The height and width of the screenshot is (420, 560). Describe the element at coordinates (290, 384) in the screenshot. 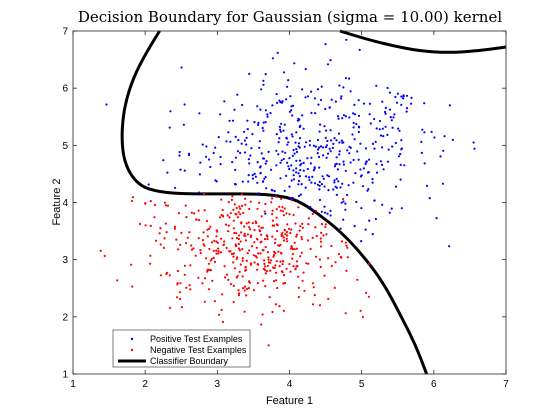

I see `x-tick-label: 4` at that location.